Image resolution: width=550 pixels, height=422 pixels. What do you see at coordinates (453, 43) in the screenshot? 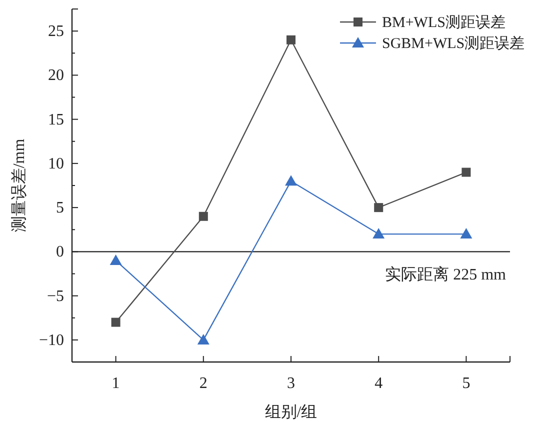
I see `legend-label: SGBM+WLS测距误差` at bounding box center [453, 43].